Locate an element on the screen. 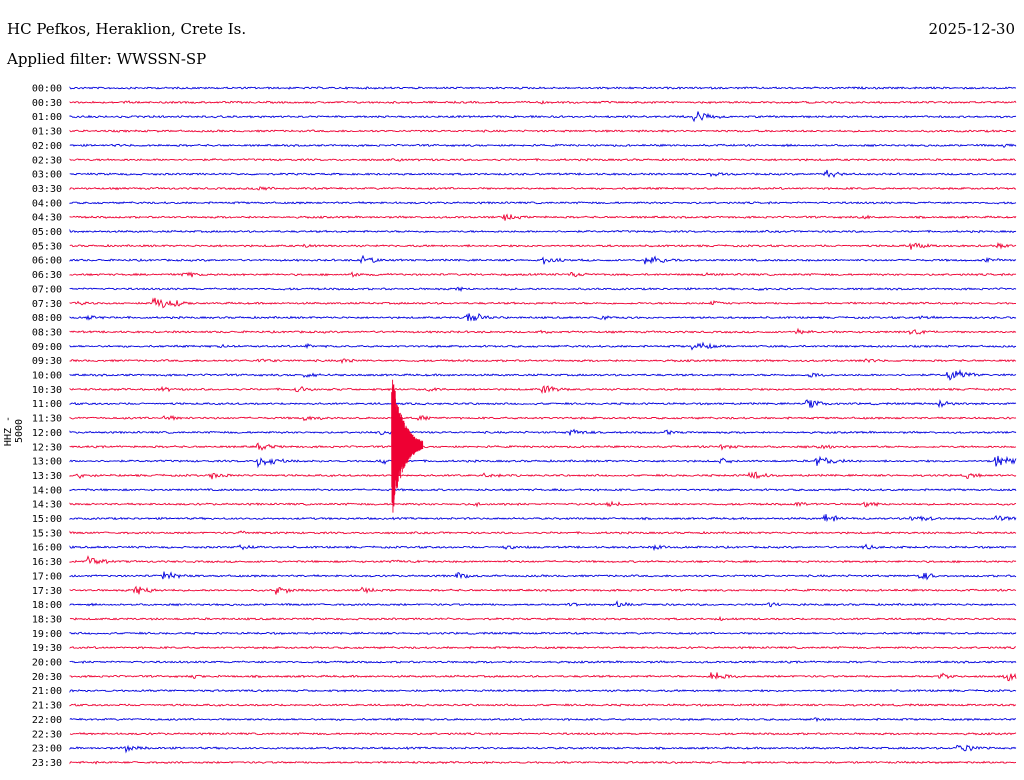  time-tick-label: 19:30 is located at coordinates (47, 648).